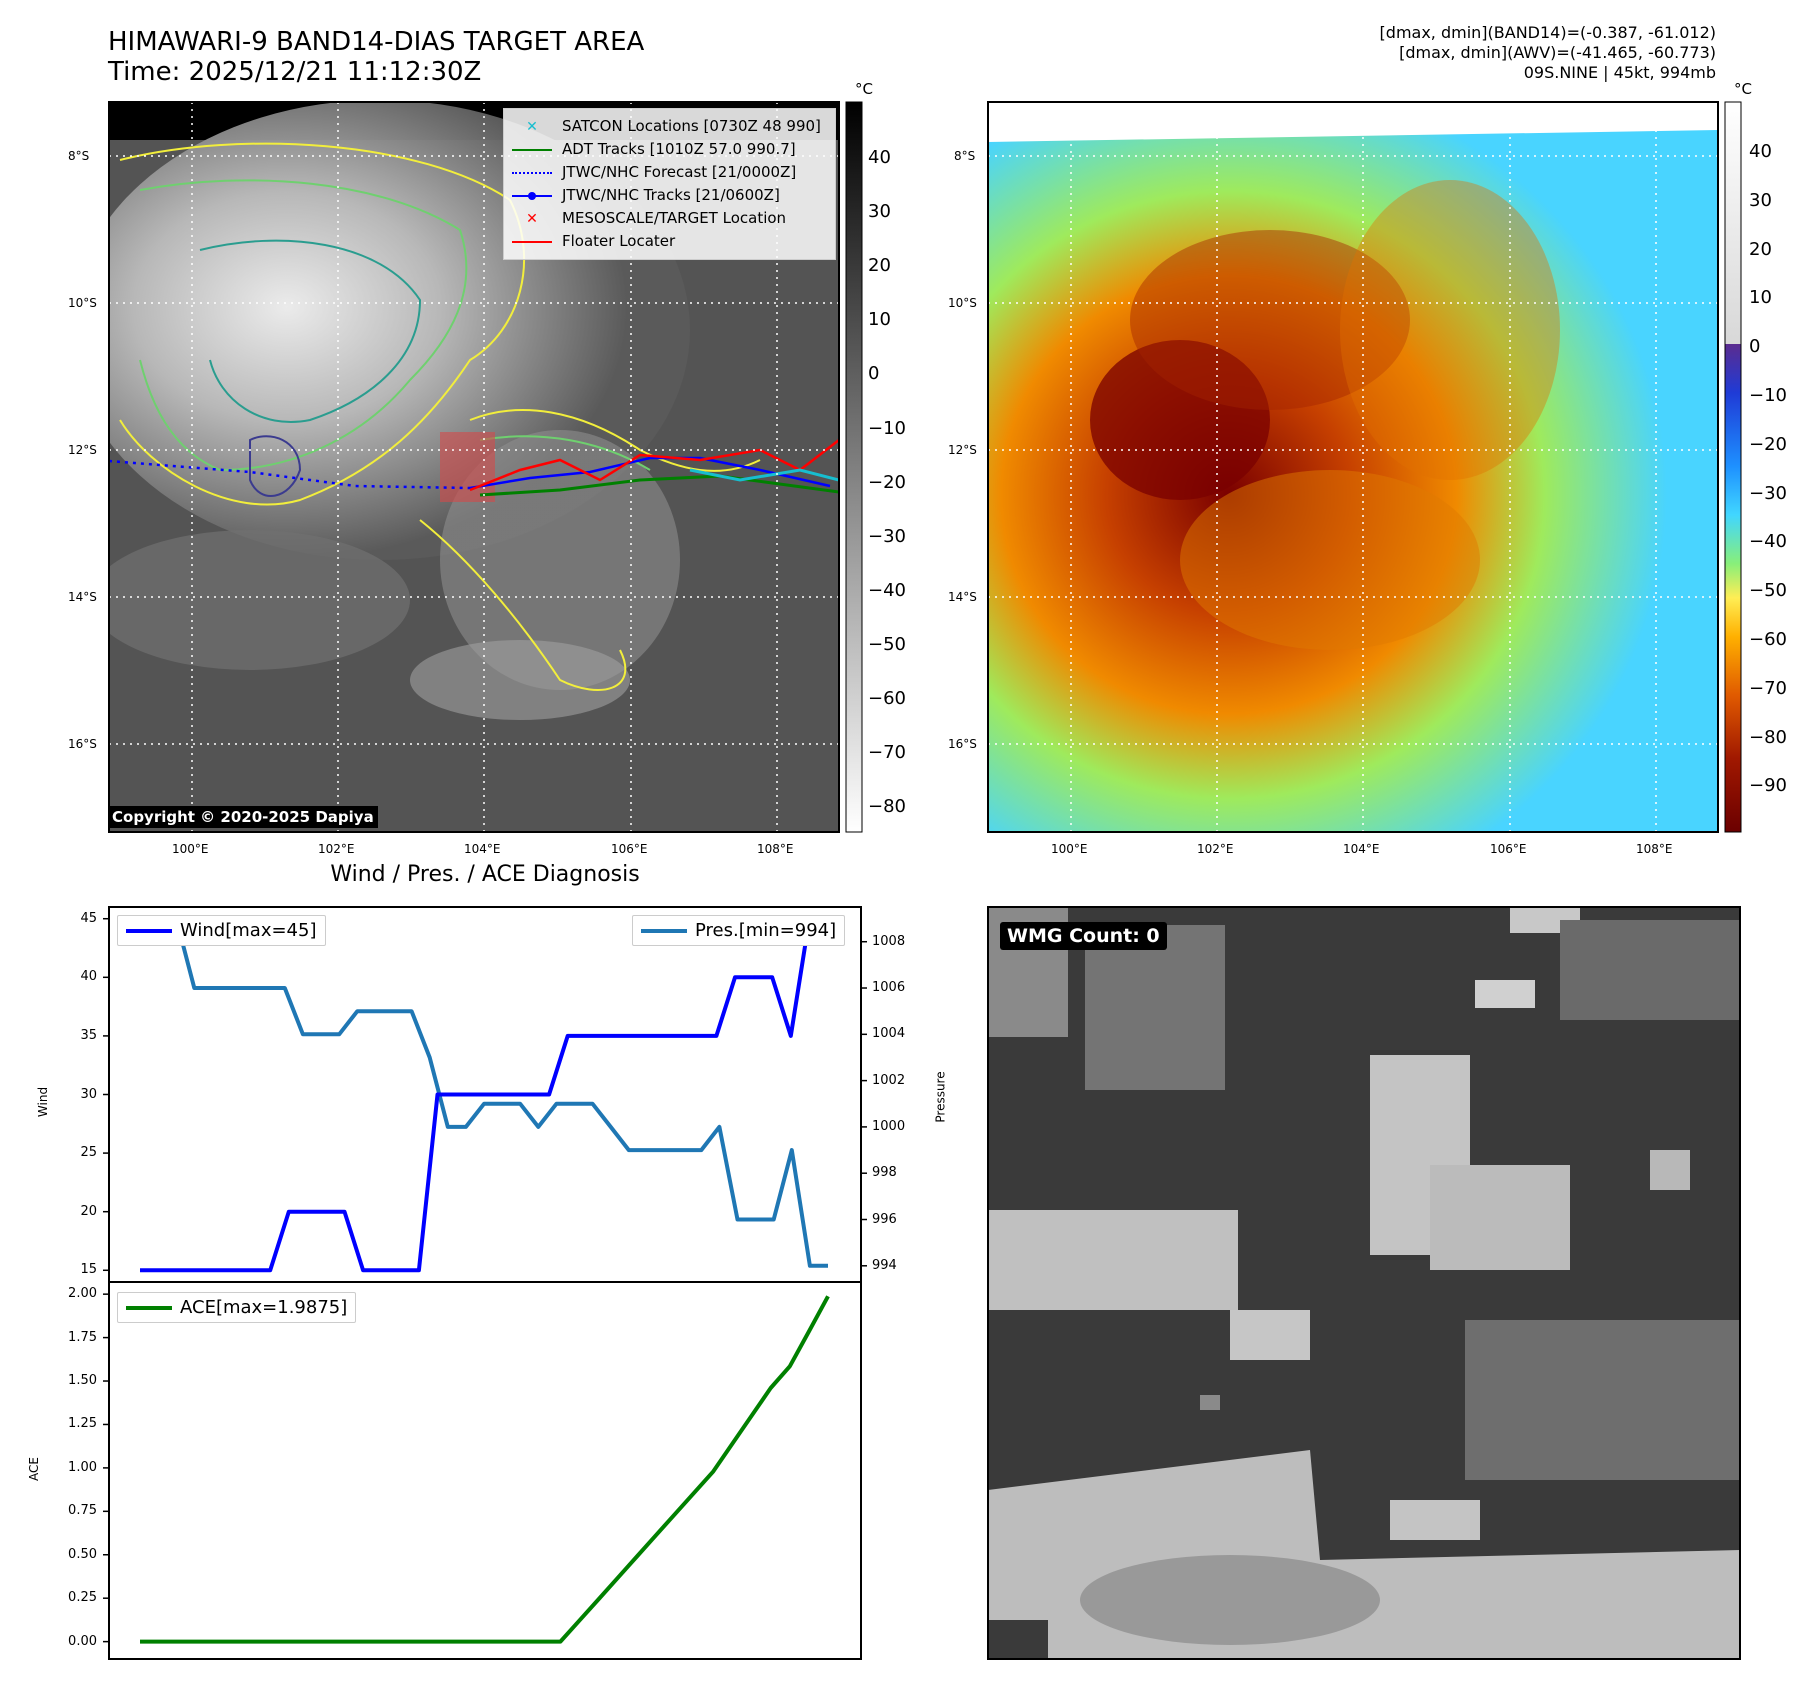 This screenshot has width=1801, height=1690. What do you see at coordinates (1768, 395) in the screenshot?
I see `colorbar-awv-tick: −10` at bounding box center [1768, 395].